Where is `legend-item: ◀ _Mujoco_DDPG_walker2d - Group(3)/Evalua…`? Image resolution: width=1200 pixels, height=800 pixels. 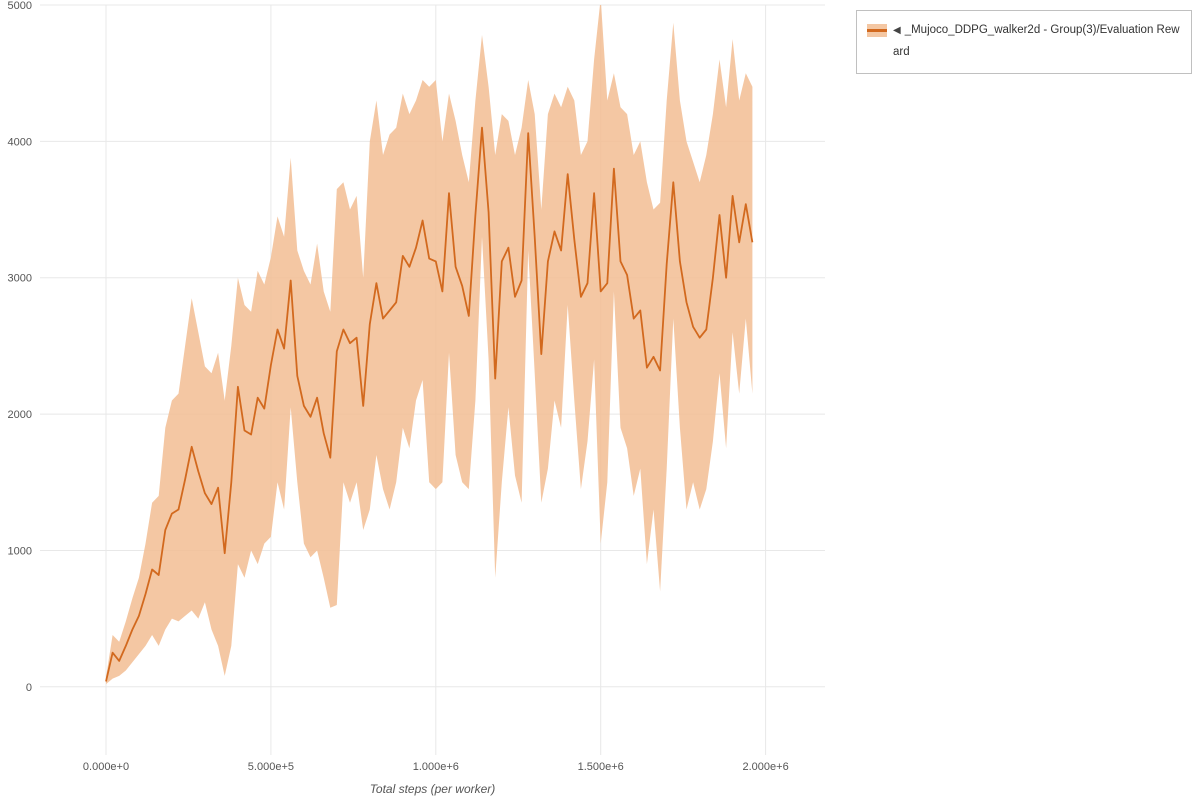
legend-item: ◀ _Mujoco_DDPG_walker2d - Group(3)/Evalua… is located at coordinates (1024, 42).